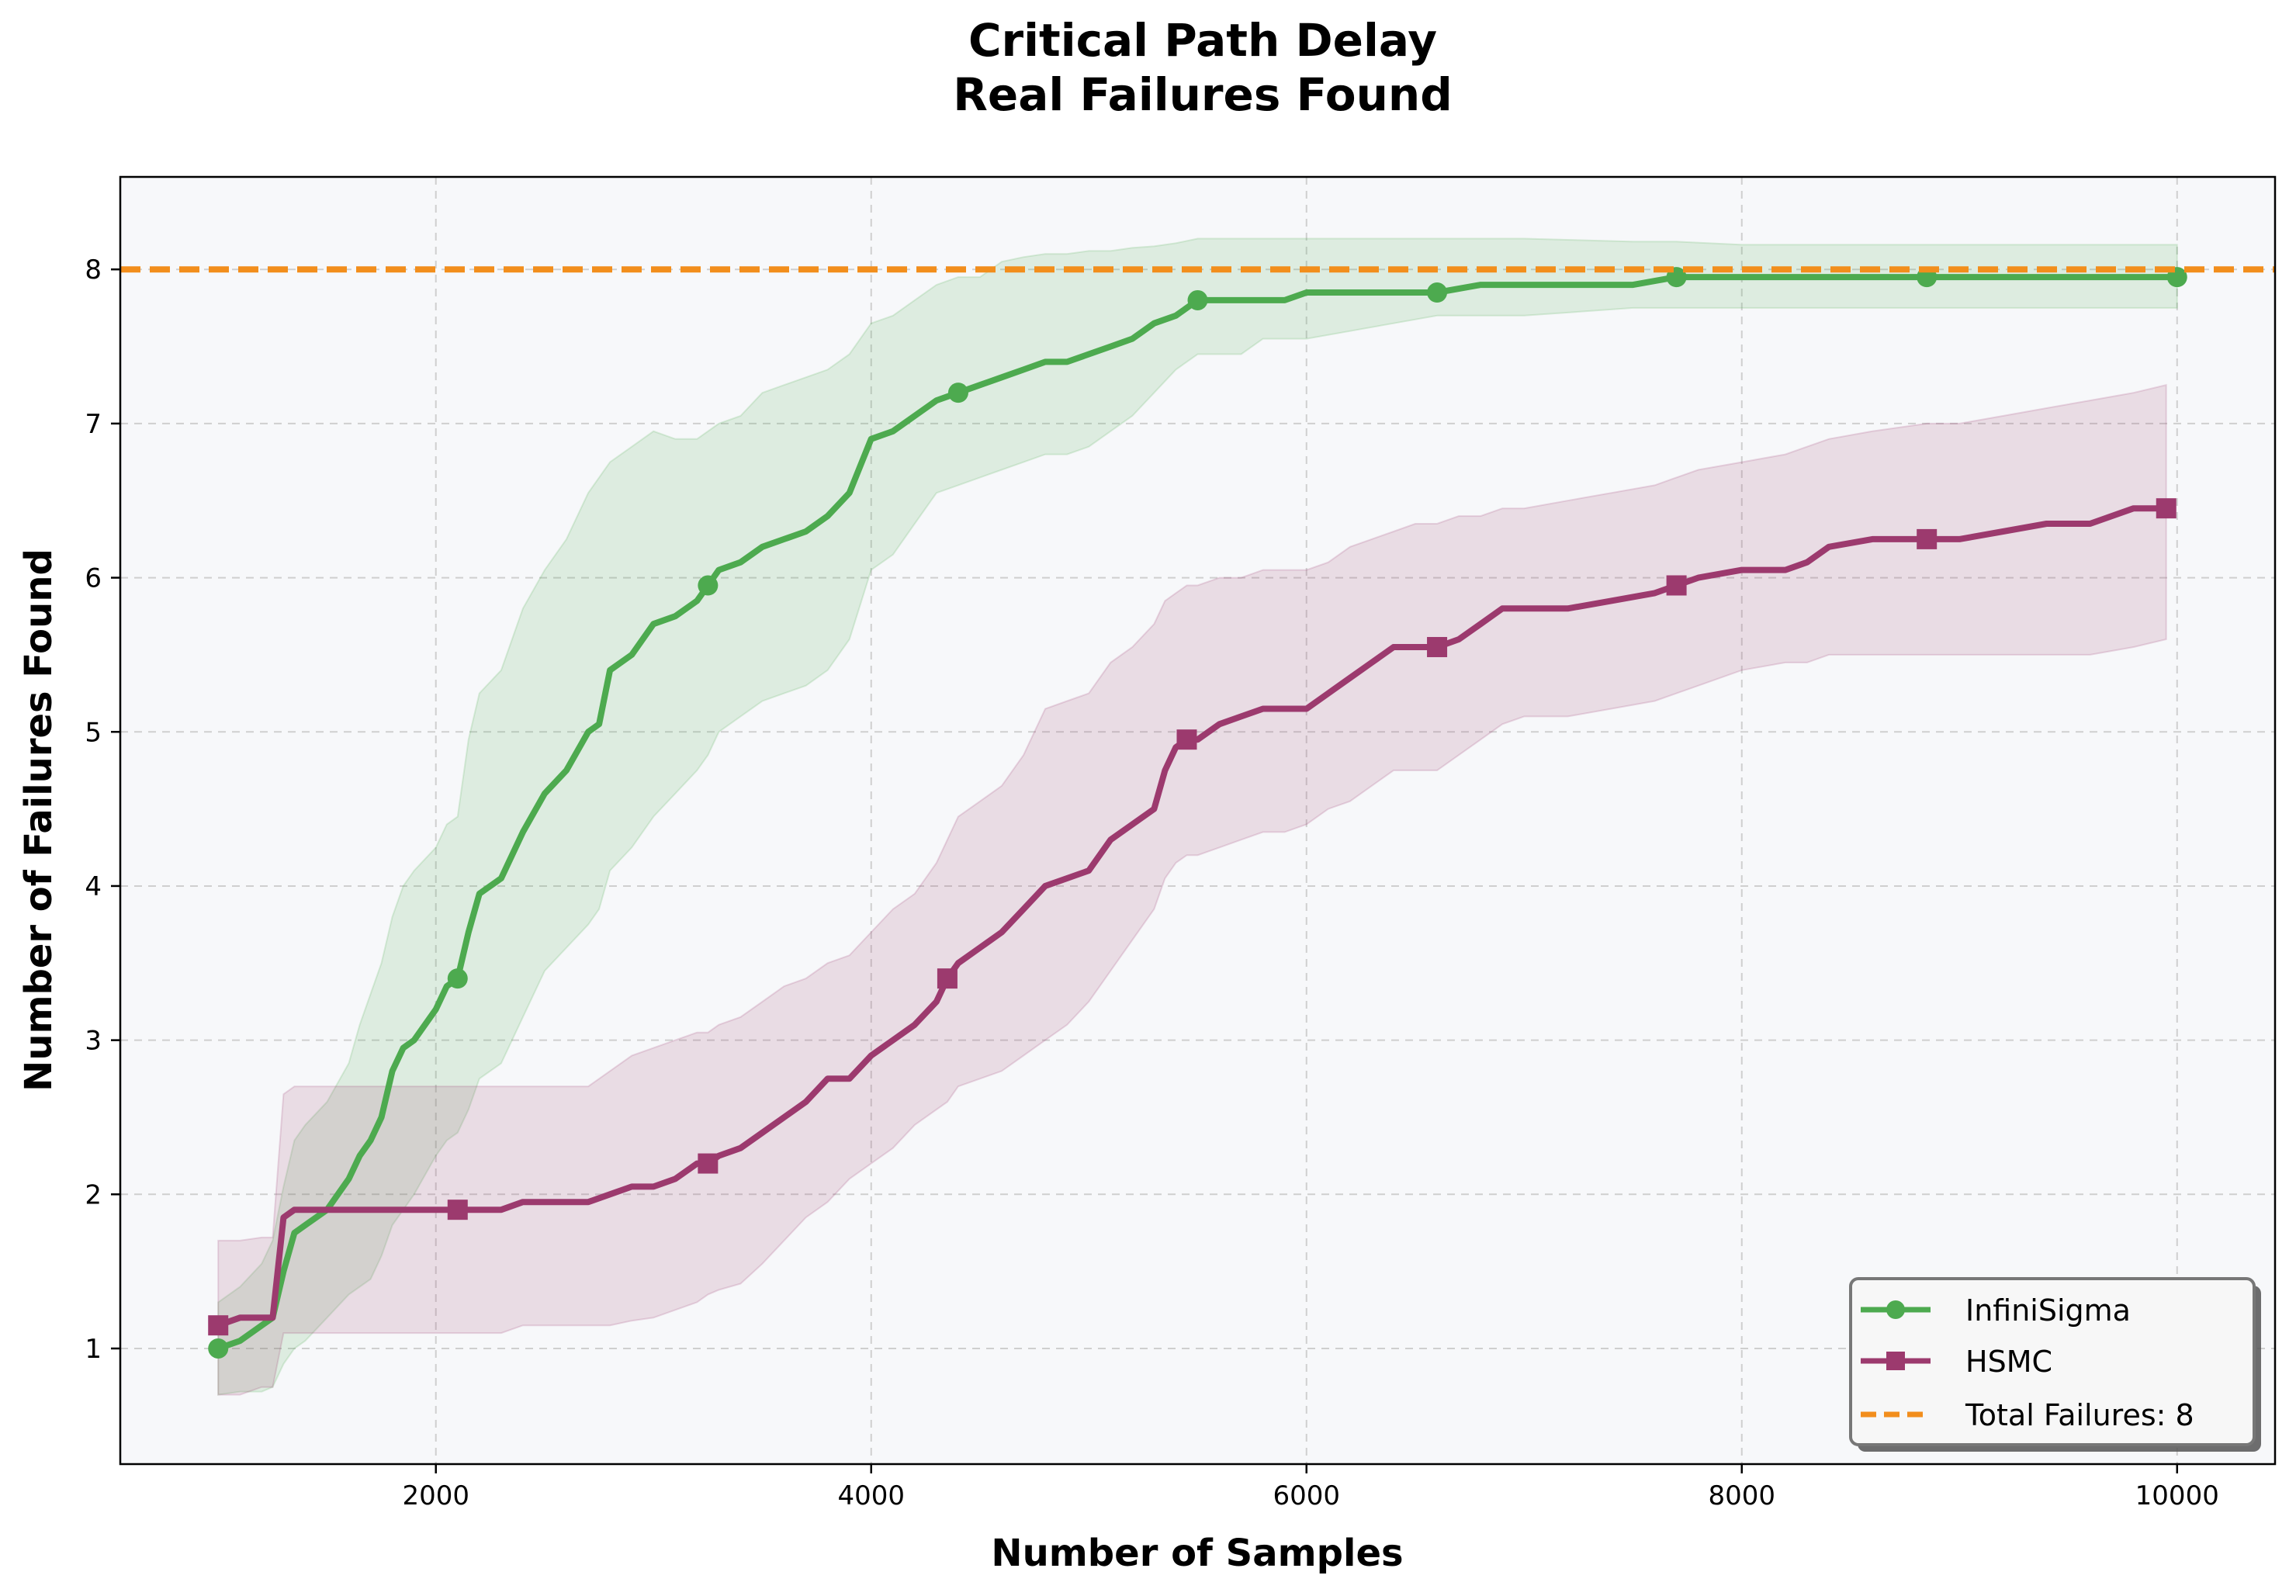 The height and width of the screenshot is (1596, 2296). What do you see at coordinates (39, 820) in the screenshot?
I see `y-axis-label: Number of Failures Found` at bounding box center [39, 820].